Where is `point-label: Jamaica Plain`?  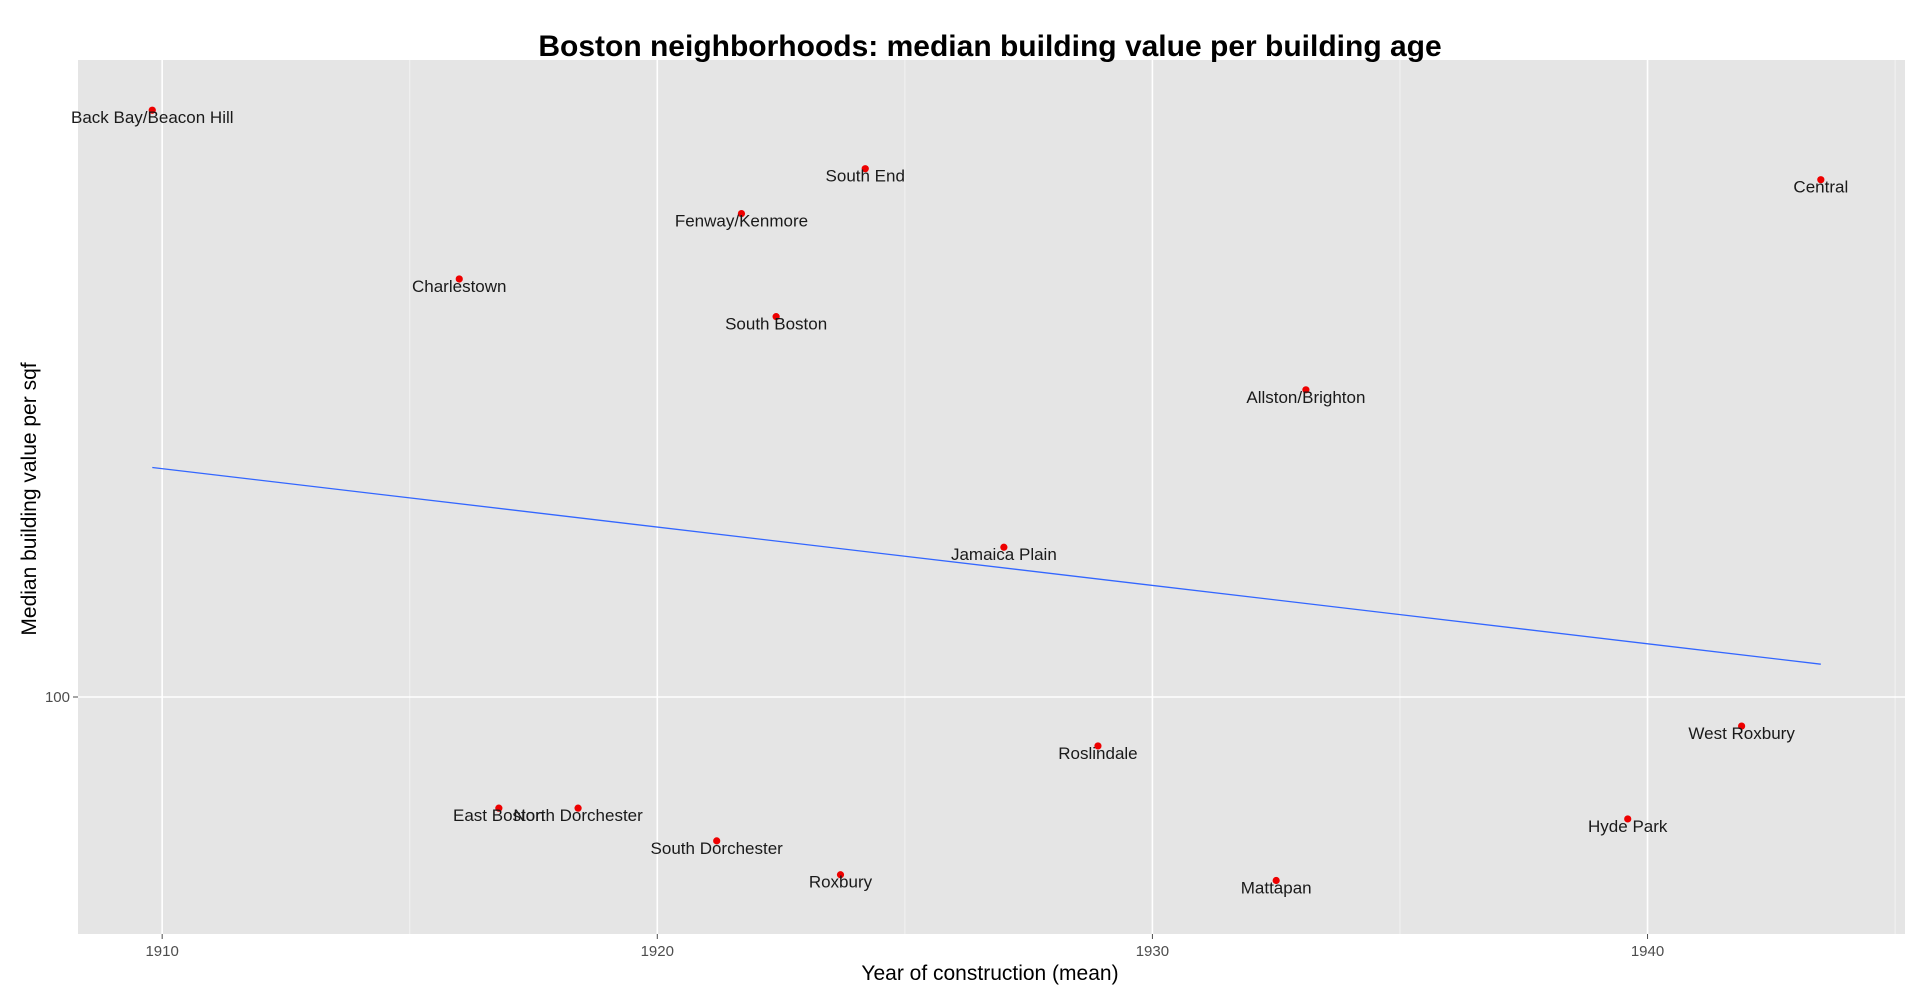 point-label: Jamaica Plain is located at coordinates (1004, 554).